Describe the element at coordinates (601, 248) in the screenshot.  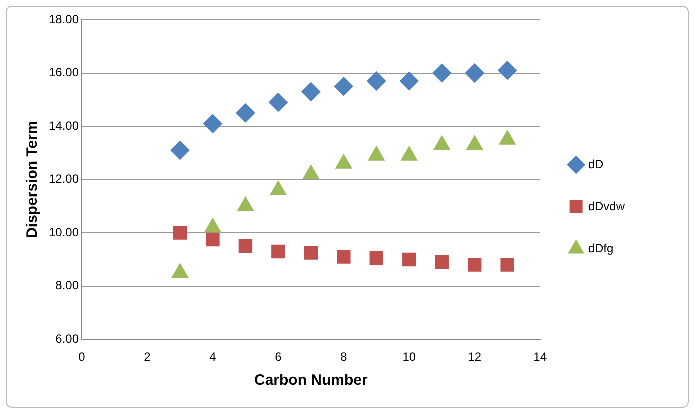
I see `legend-label: dDfg` at that location.